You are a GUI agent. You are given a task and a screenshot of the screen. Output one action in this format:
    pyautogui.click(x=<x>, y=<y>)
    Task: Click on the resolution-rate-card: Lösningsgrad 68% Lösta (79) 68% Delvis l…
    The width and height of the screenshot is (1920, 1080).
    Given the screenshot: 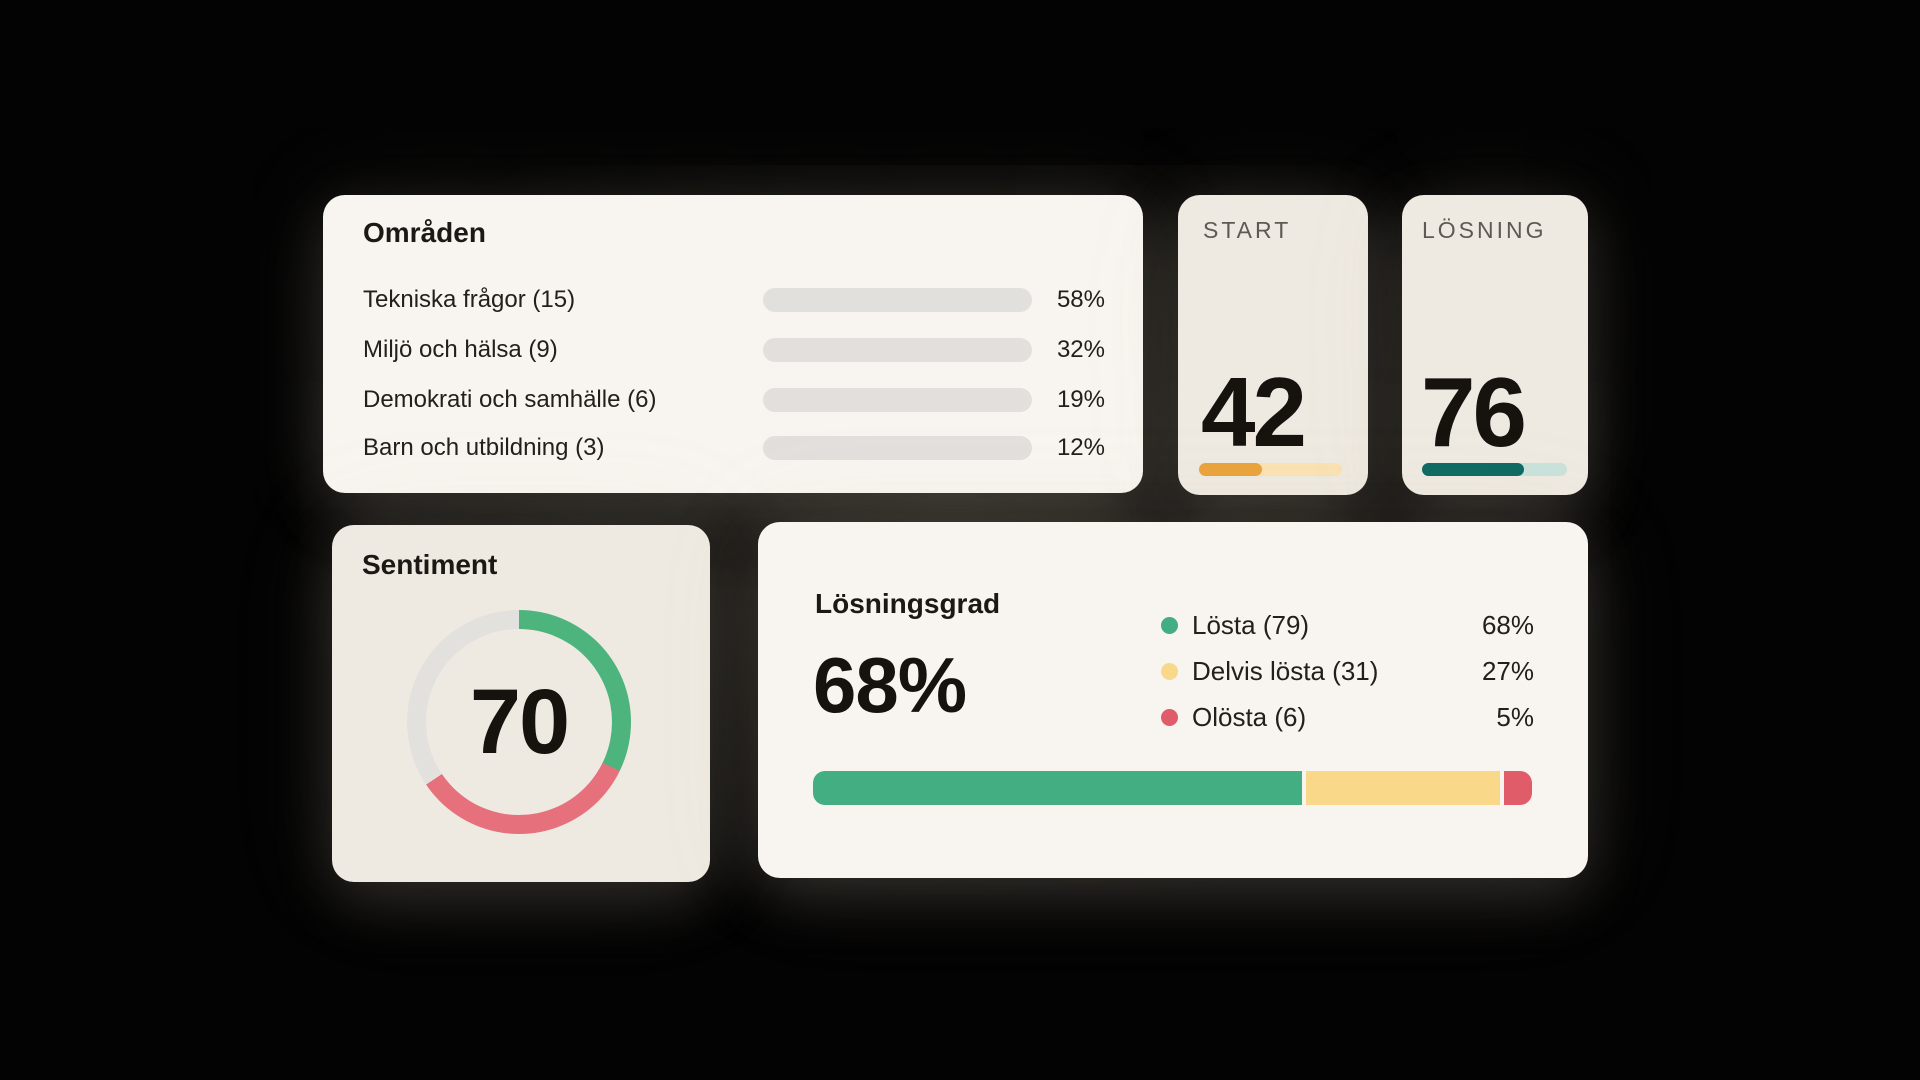 What is the action you would take?
    pyautogui.click(x=1173, y=700)
    